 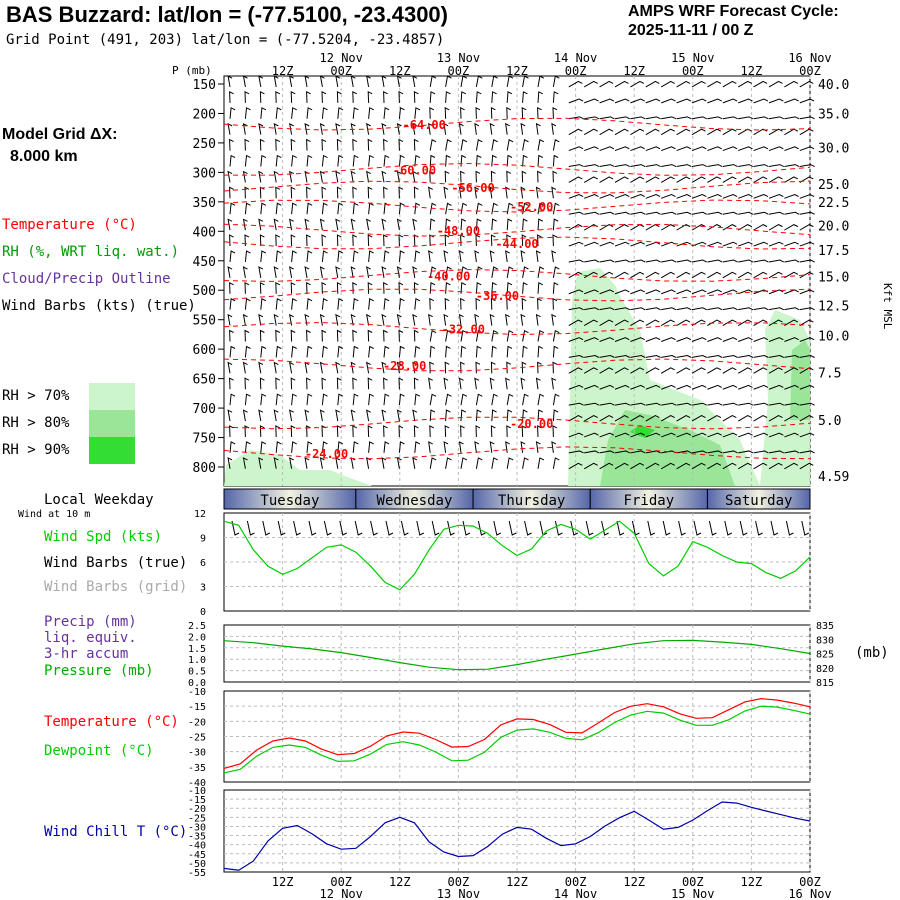 I want to click on wind-speed-panel: 0 3 6 9 12, so click(x=502, y=563).